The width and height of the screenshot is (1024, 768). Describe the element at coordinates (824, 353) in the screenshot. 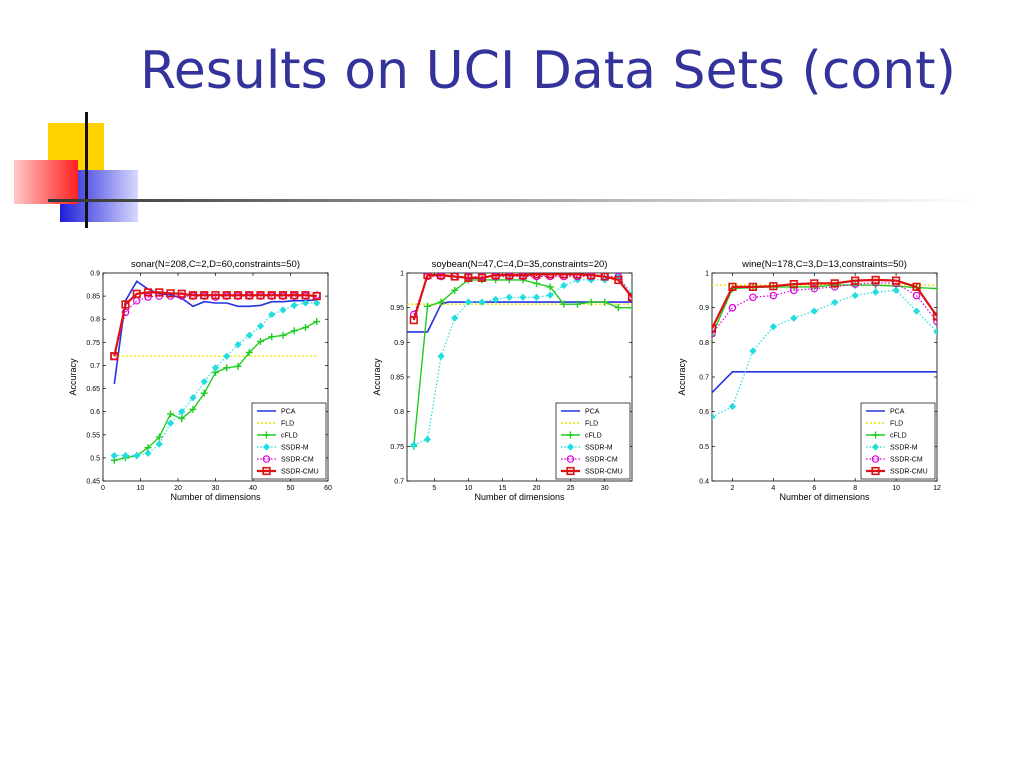

I see `series-line-ssdr-m` at that location.